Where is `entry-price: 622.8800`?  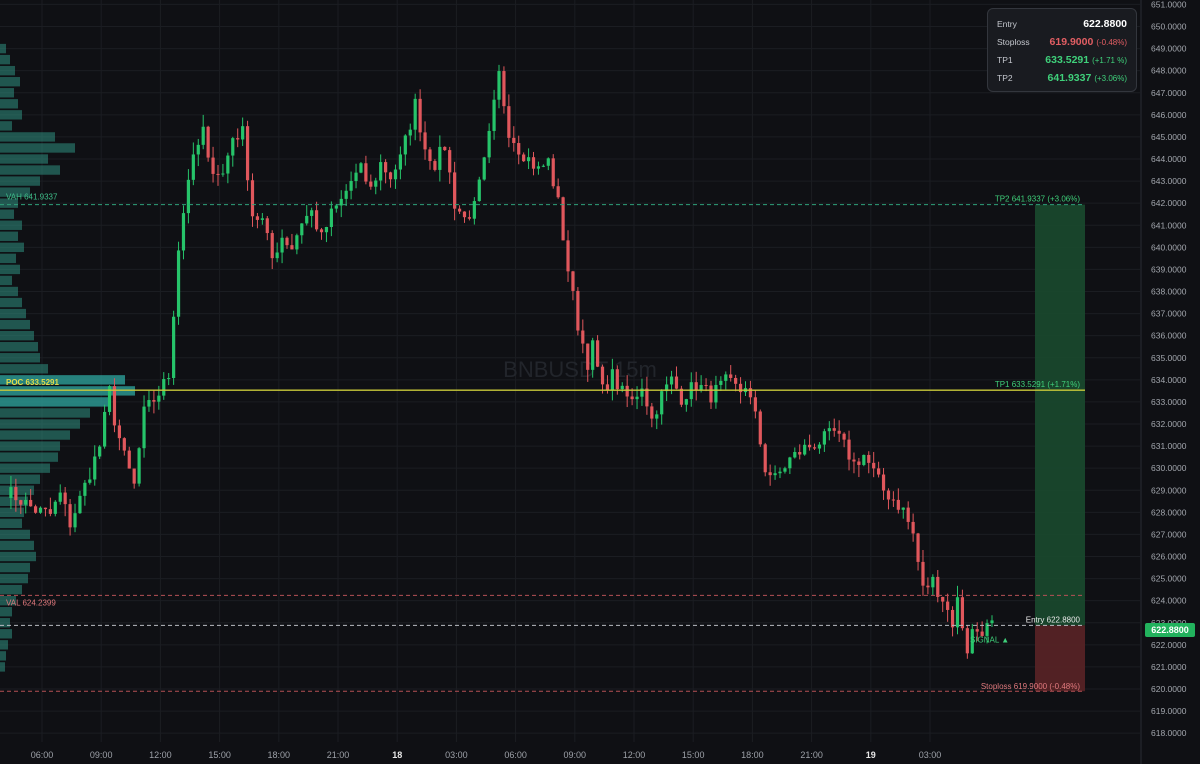
entry-price: 622.8800 is located at coordinates (1105, 24).